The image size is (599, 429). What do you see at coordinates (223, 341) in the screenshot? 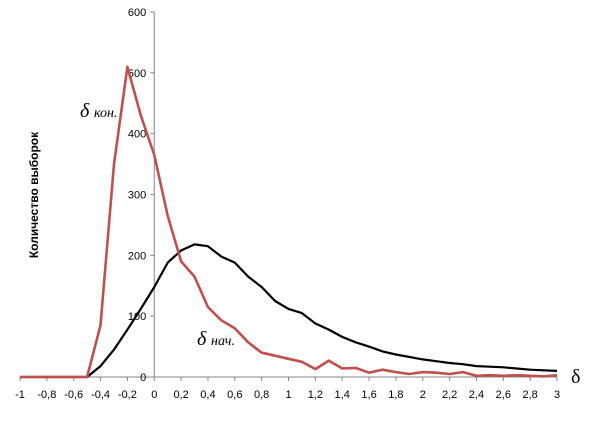
I see `annotation-delta-nach-sub: нач.` at bounding box center [223, 341].